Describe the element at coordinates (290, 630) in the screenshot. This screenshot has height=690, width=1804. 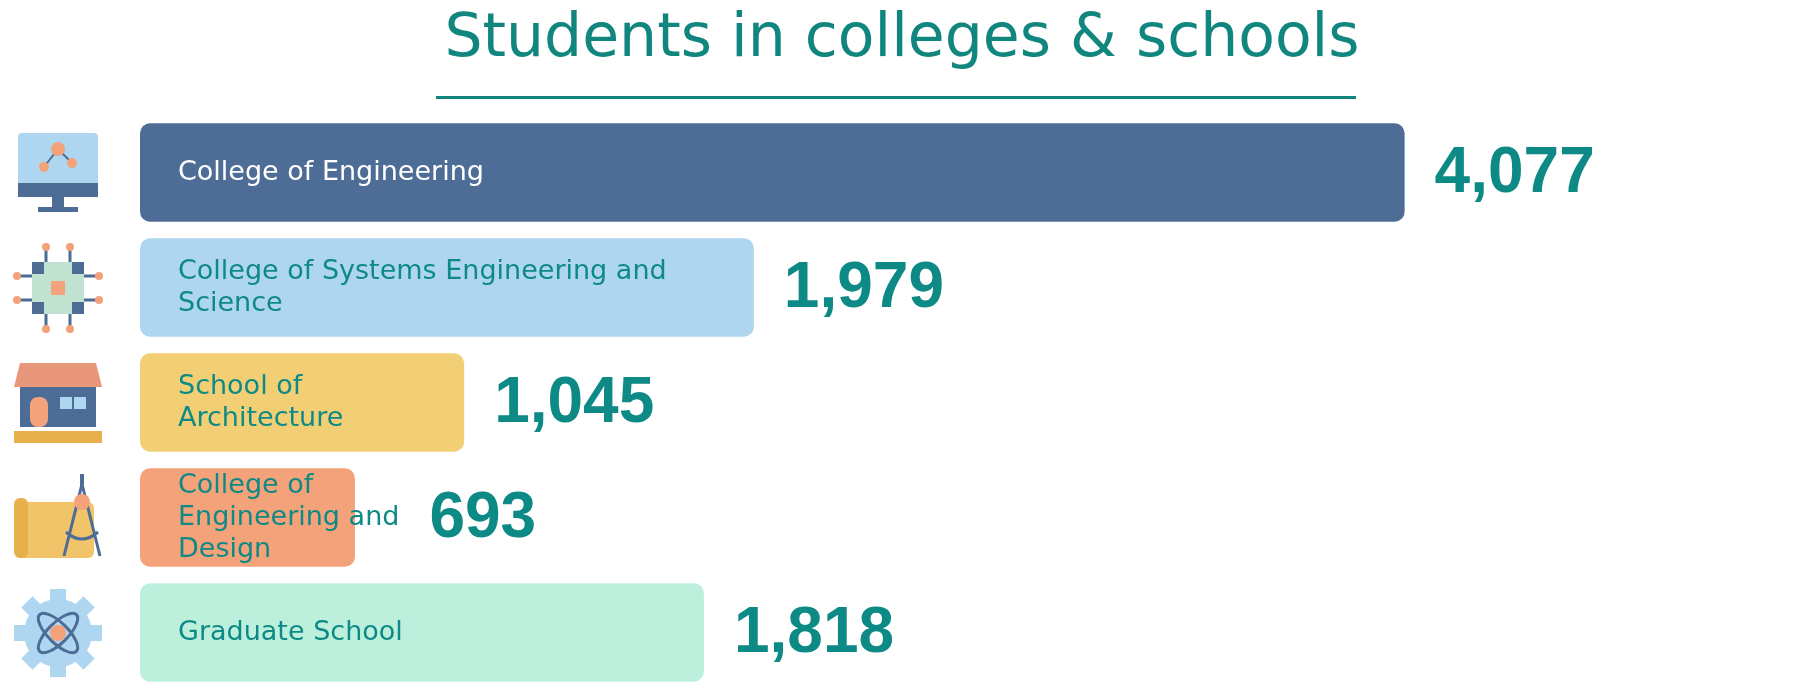
I see `y-tick-label: Graduate School` at that location.